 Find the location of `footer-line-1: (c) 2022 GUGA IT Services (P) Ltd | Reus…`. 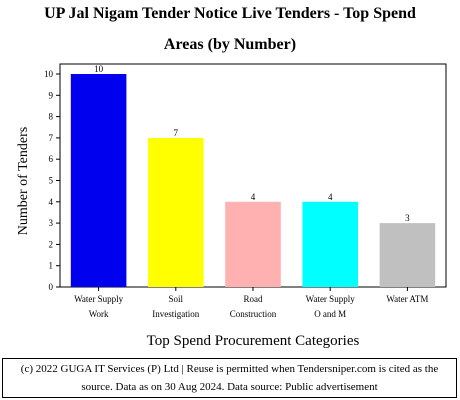

footer-line-1: (c) 2022 GUGA IT Services (P) Ltd | Reus… is located at coordinates (229, 369).